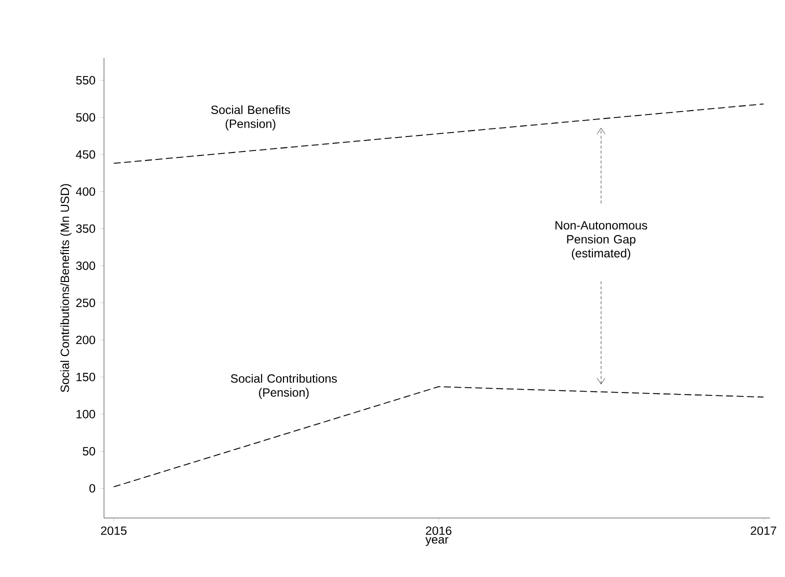 Image resolution: width=785 pixels, height=577 pixels. I want to click on x-axis-title: year, so click(436, 541).